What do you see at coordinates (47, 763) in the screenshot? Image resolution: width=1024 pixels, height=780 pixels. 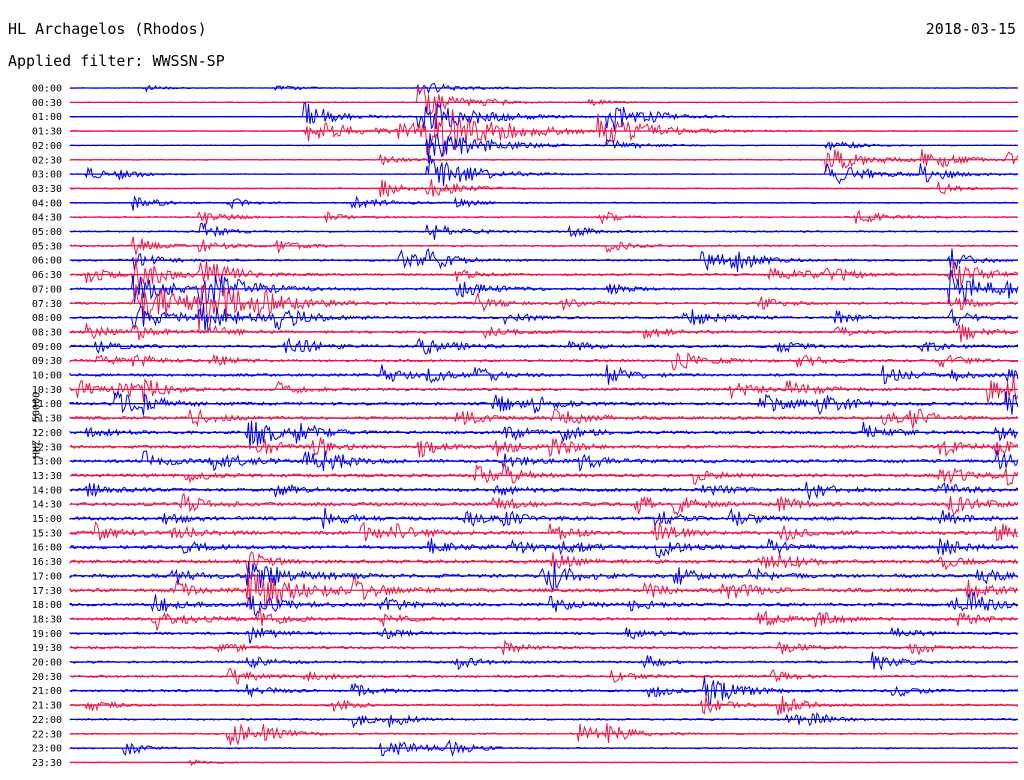 I see `time-tick-label: 23:30` at bounding box center [47, 763].